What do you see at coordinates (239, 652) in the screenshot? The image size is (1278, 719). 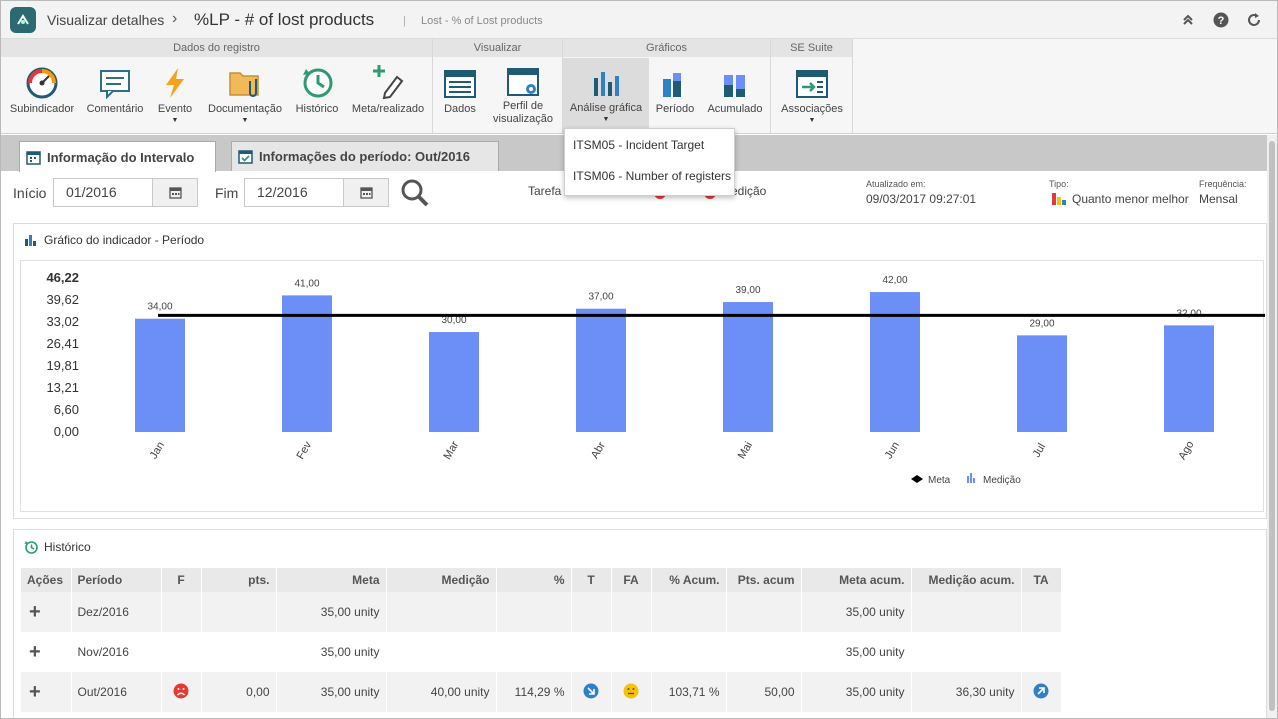 I see `cell-pts` at bounding box center [239, 652].